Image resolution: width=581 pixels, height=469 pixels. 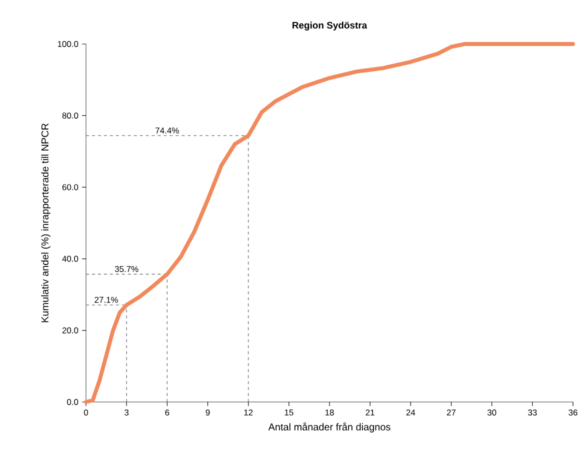 I want to click on x-tick-label: 21, so click(x=370, y=413).